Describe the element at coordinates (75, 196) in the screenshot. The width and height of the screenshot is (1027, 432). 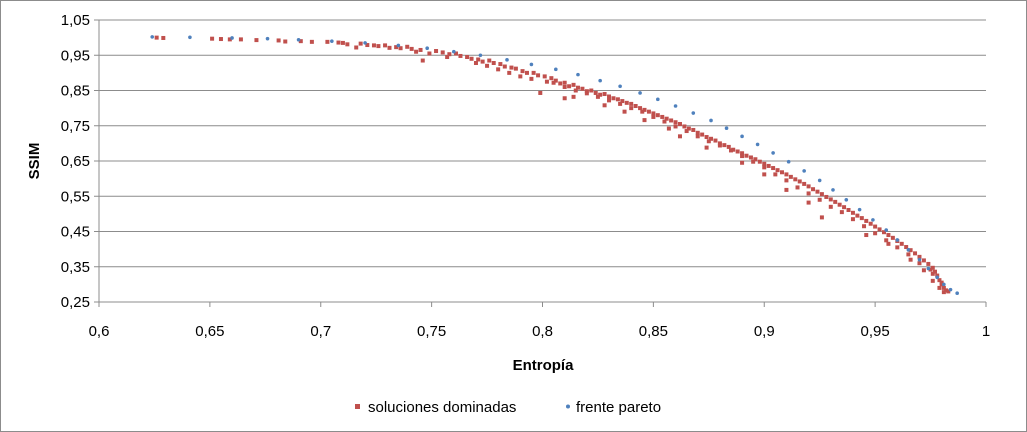
I see `y-tick-label: 0,55` at that location.